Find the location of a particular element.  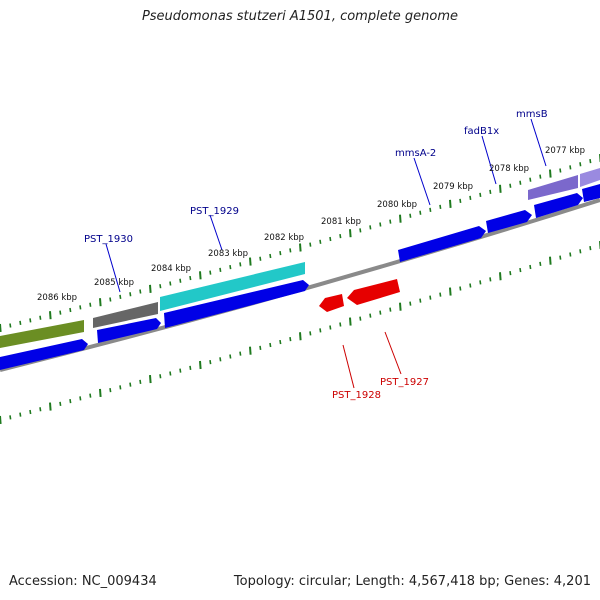

gene-label-pst1927: PST_1927 is located at coordinates (404, 382).